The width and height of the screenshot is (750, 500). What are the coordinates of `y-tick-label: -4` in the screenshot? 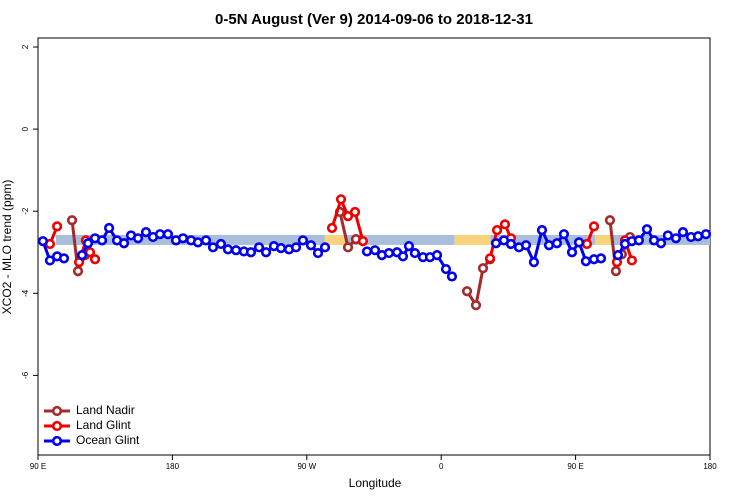 It's located at (25, 293).